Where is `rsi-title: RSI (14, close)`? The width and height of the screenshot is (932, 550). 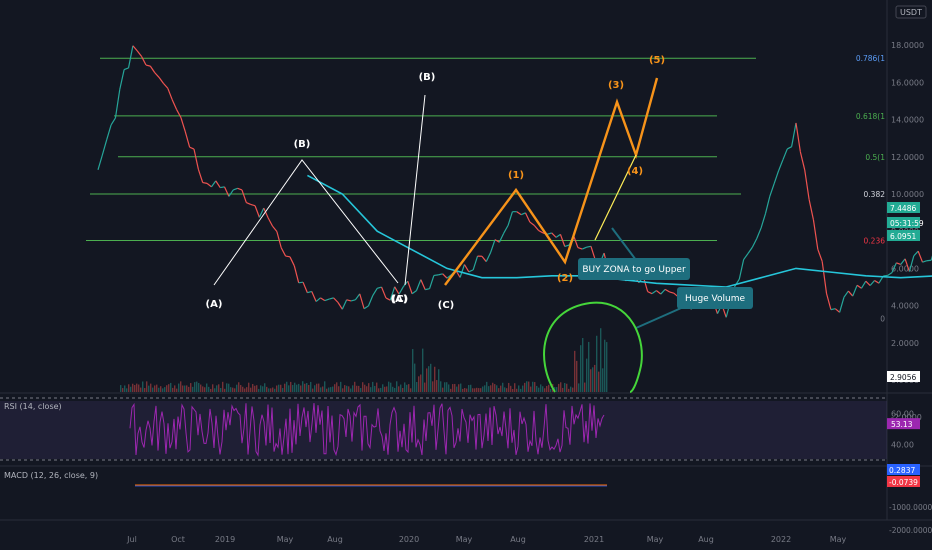 rsi-title: RSI (14, close) is located at coordinates (33, 406).